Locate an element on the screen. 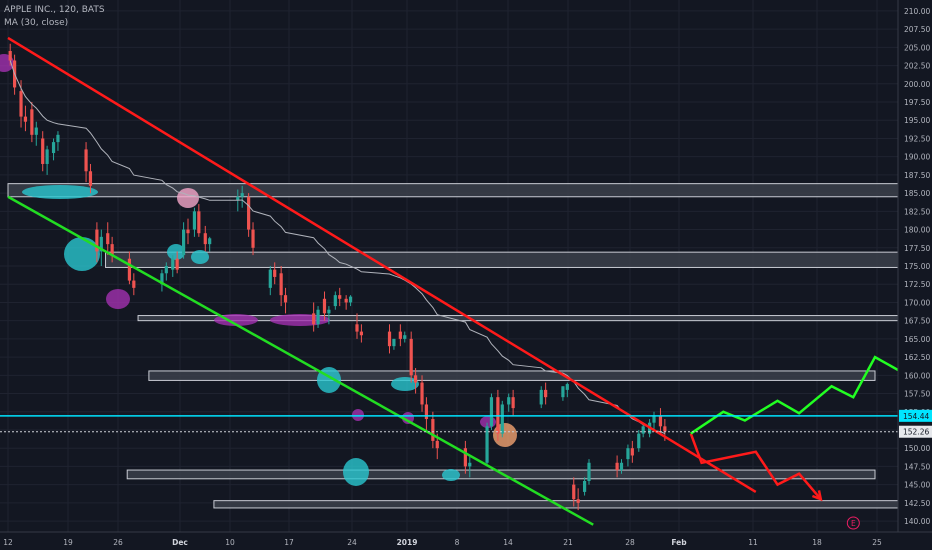 The image size is (932, 550). price-tick-label: 165.00 is located at coordinates (917, 339).